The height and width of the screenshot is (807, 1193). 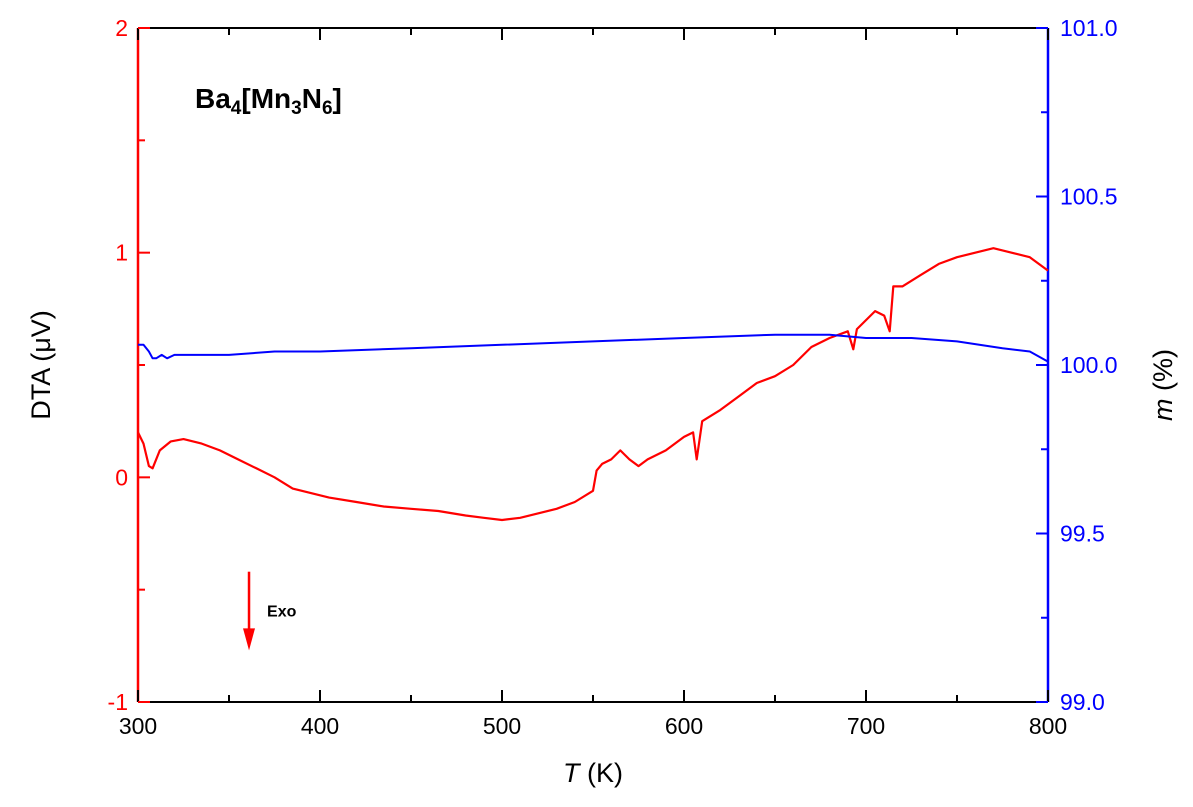 I want to click on right-axis-ticks: 99.0 99.5 100.0 100.5 101.0, so click(x=1077, y=365).